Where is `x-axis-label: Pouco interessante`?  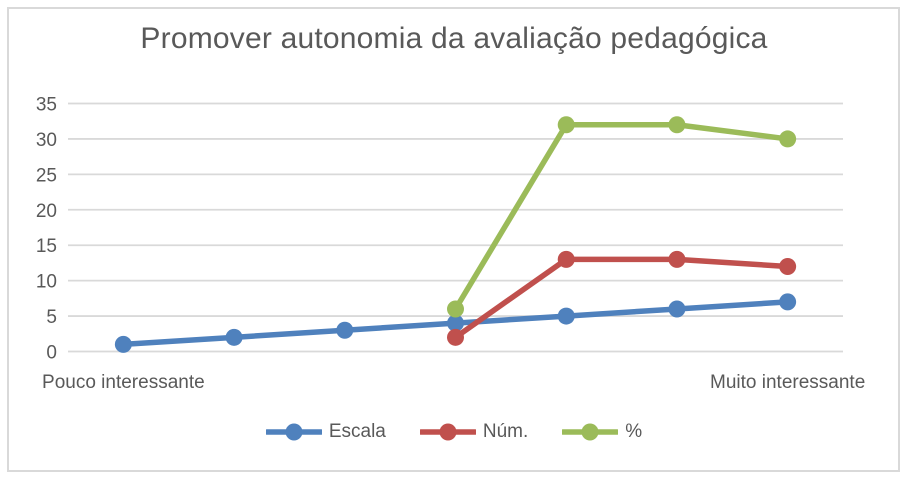 x-axis-label: Pouco interessante is located at coordinates (123, 382).